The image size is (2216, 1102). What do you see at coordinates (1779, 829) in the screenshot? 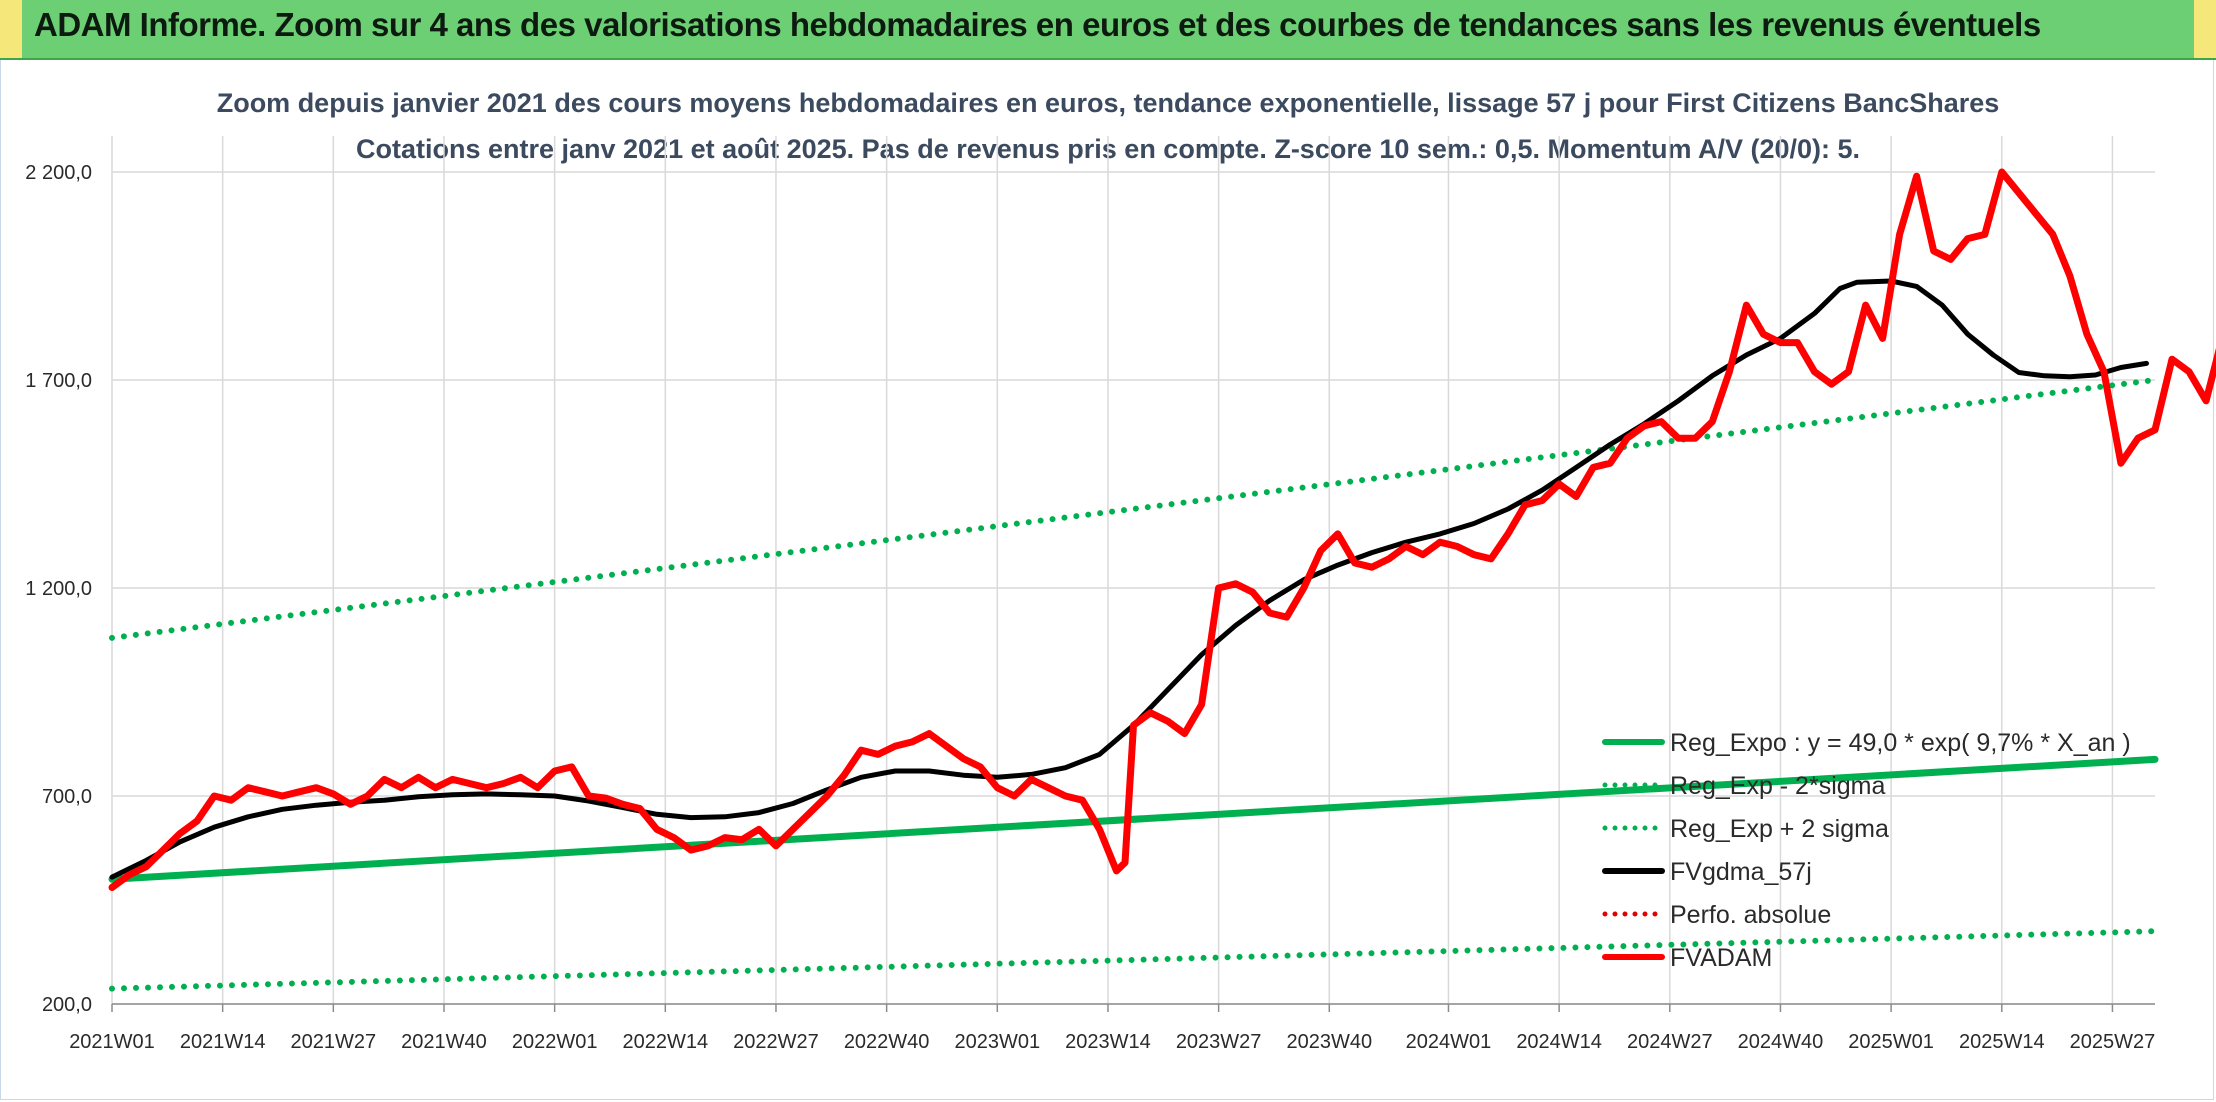
I see `legend-label: Reg_Exp + 2 sigma` at bounding box center [1779, 829].